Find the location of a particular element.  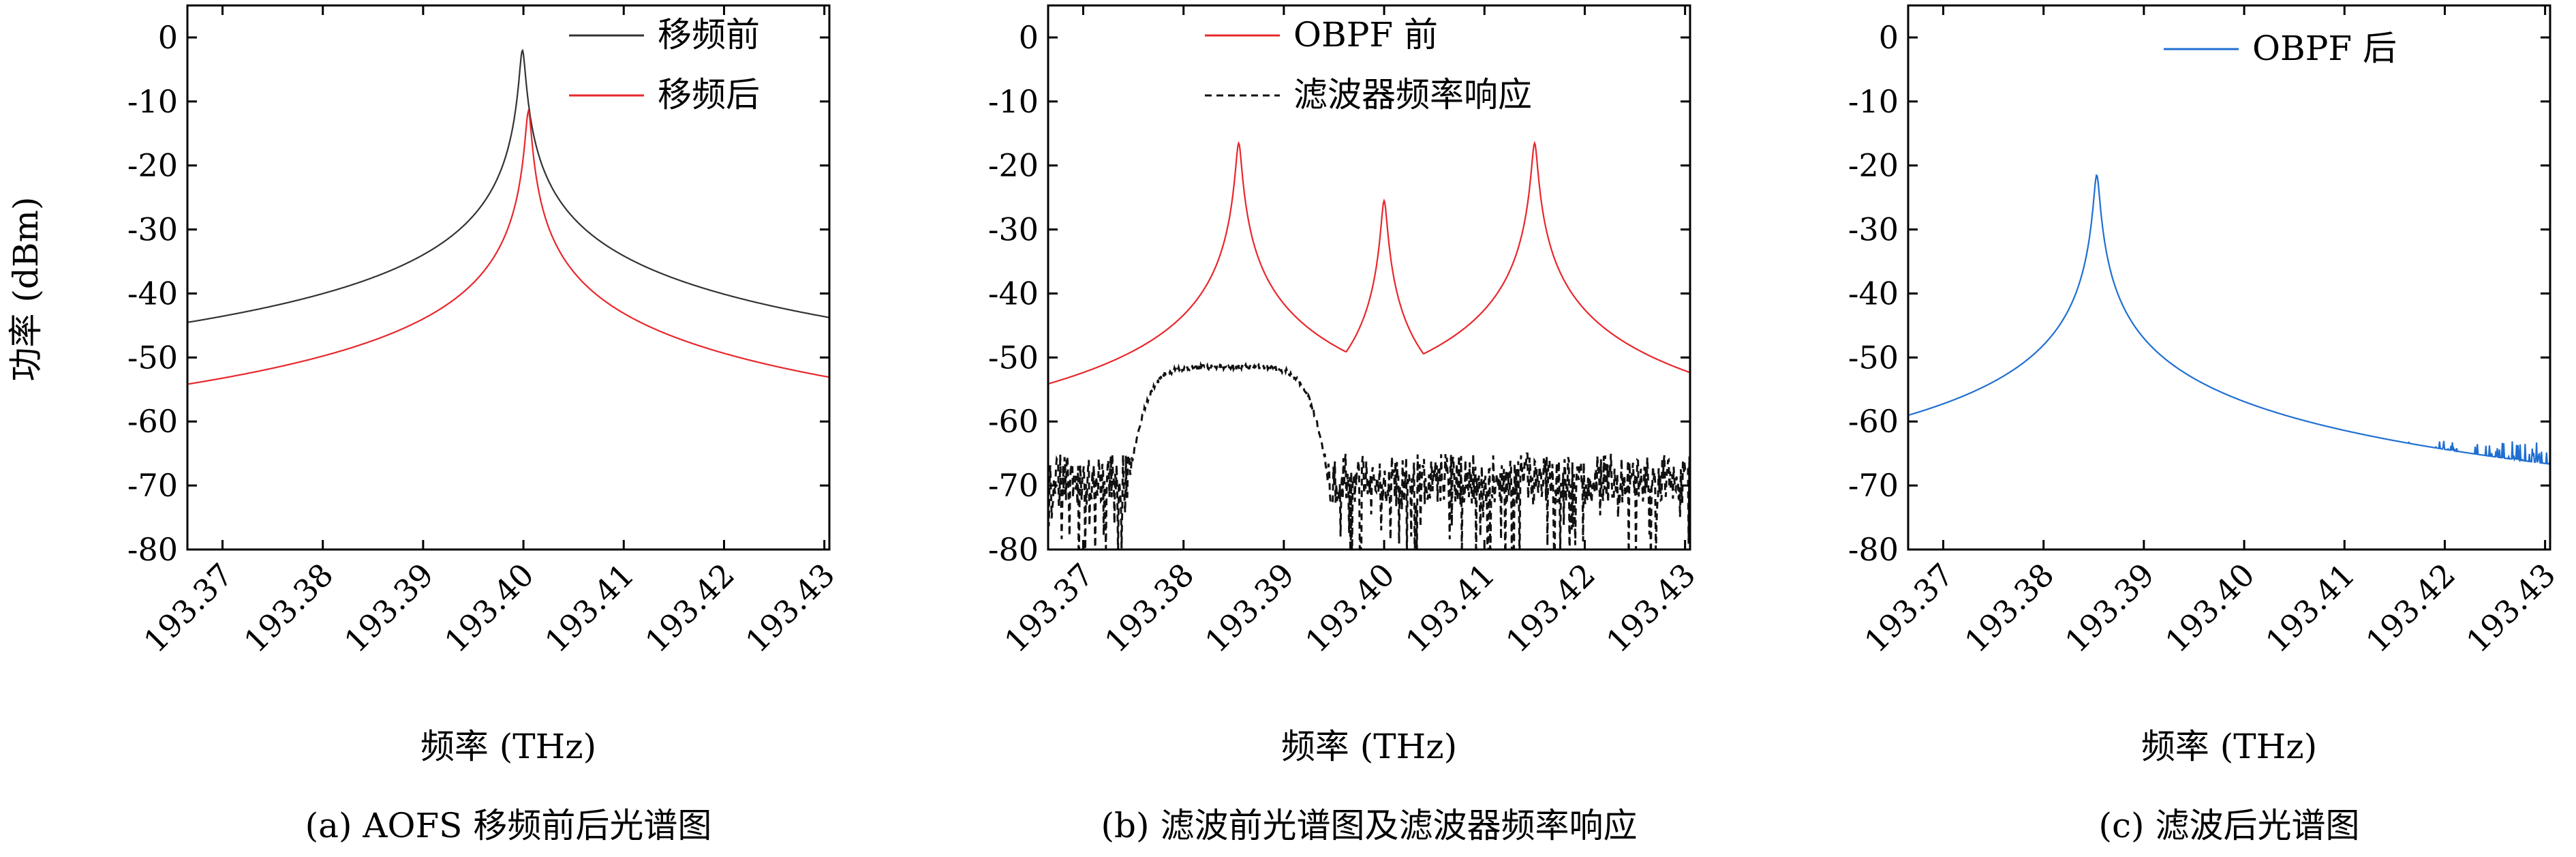

panel-caption: (b) 滤波前光谱图及滤波器频率响应 is located at coordinates (1369, 826).